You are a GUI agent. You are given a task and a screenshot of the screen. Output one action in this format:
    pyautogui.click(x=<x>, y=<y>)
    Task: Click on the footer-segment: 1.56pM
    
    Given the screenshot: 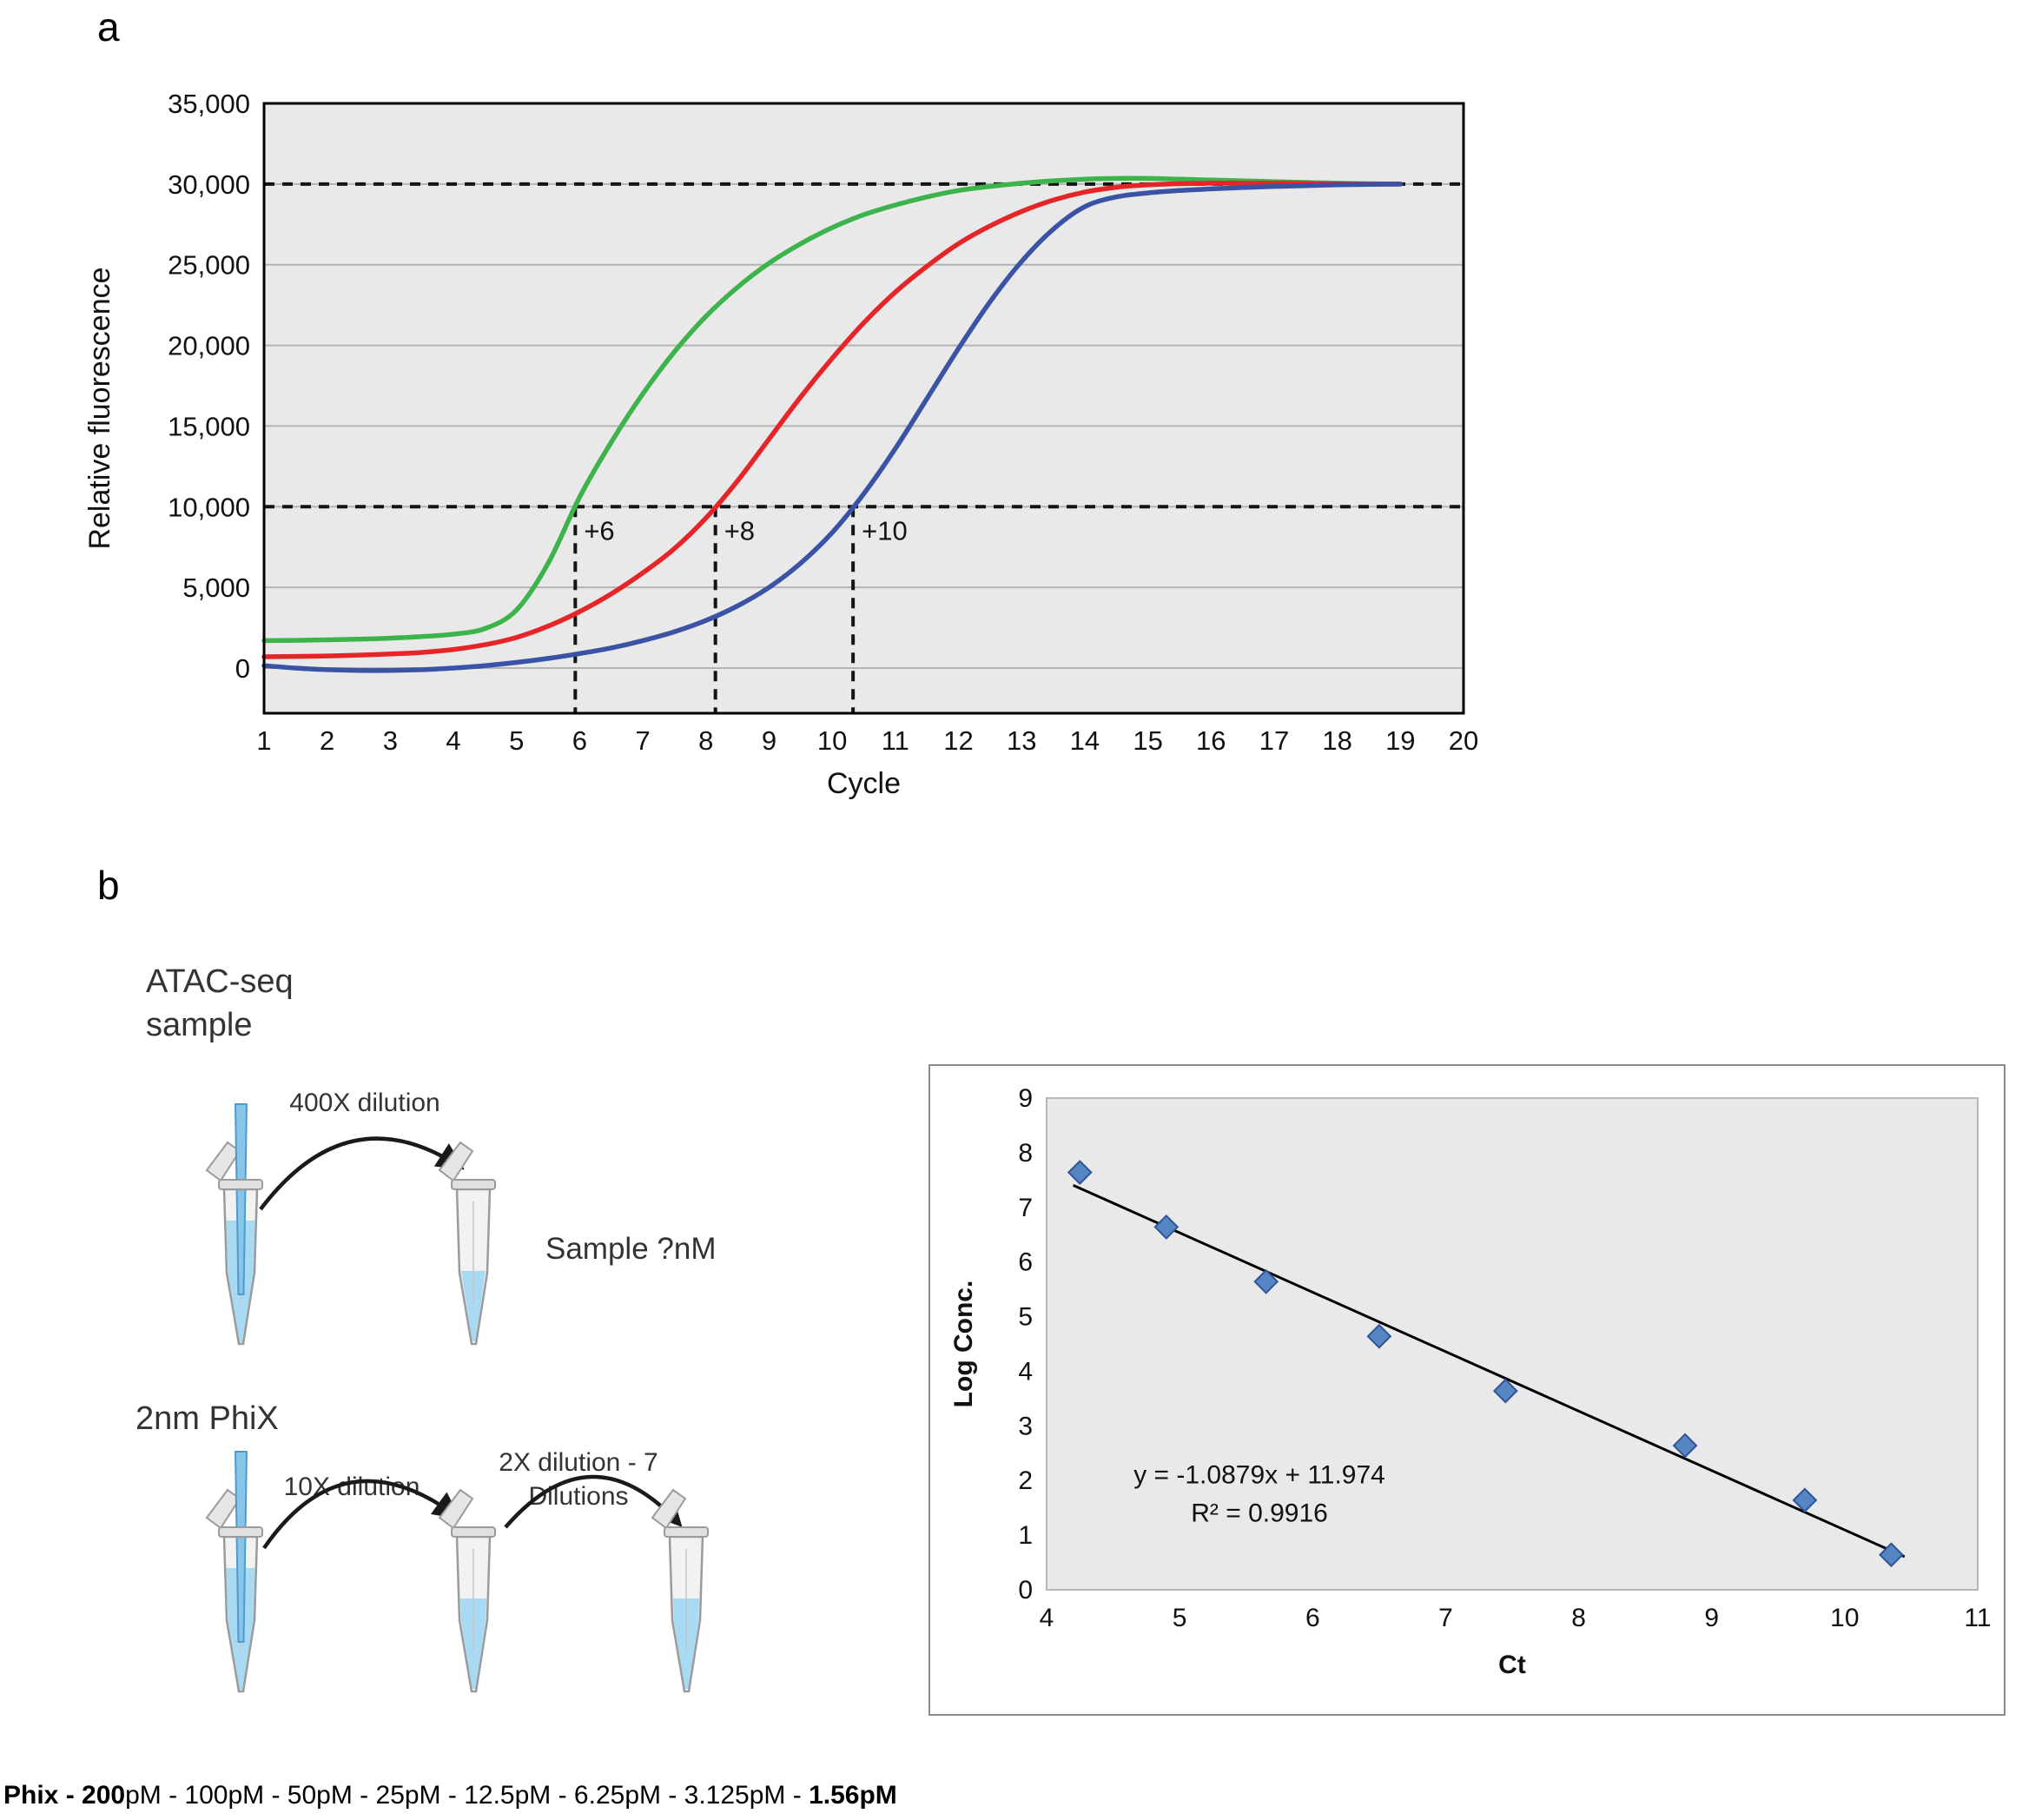 What is the action you would take?
    pyautogui.click(x=853, y=1795)
    